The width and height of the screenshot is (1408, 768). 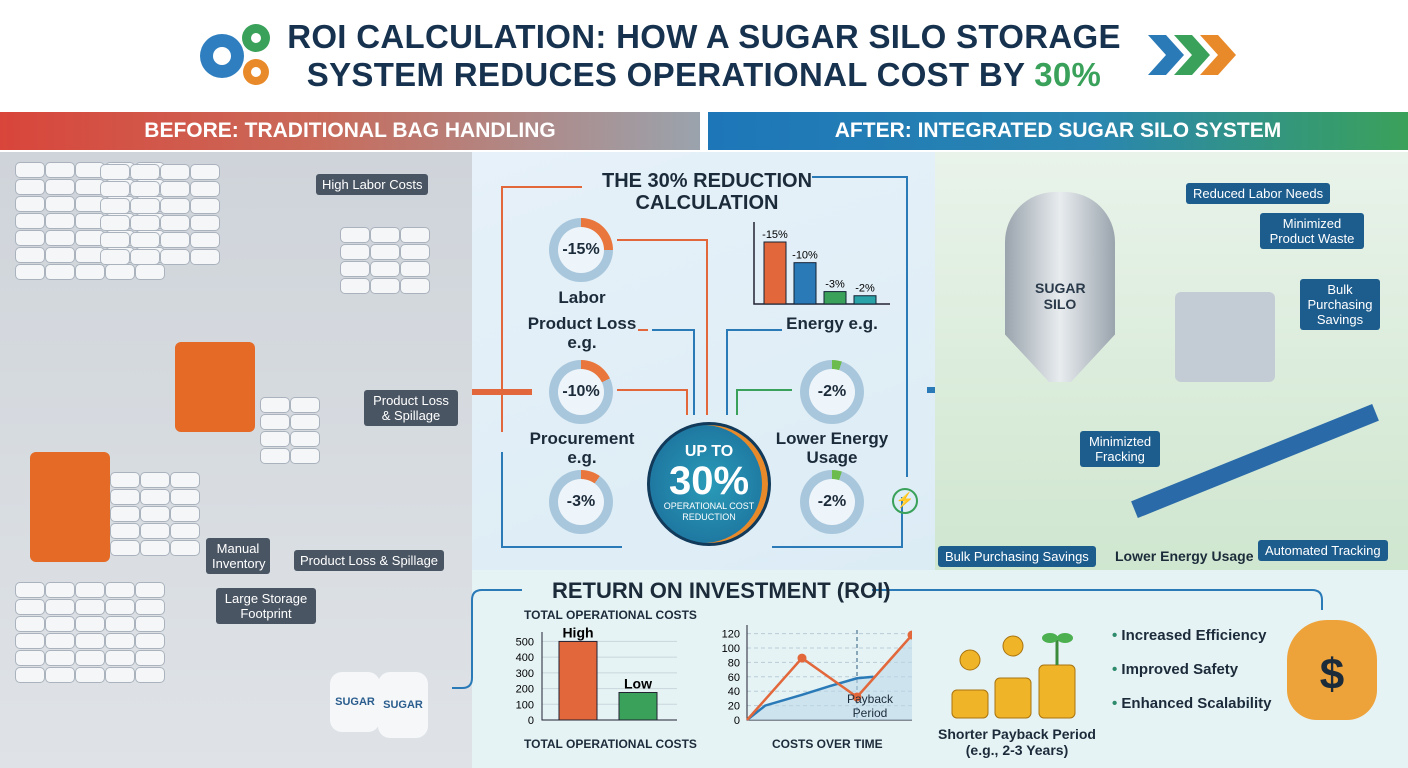 I want to click on y-tick: 0, so click(x=531, y=721).